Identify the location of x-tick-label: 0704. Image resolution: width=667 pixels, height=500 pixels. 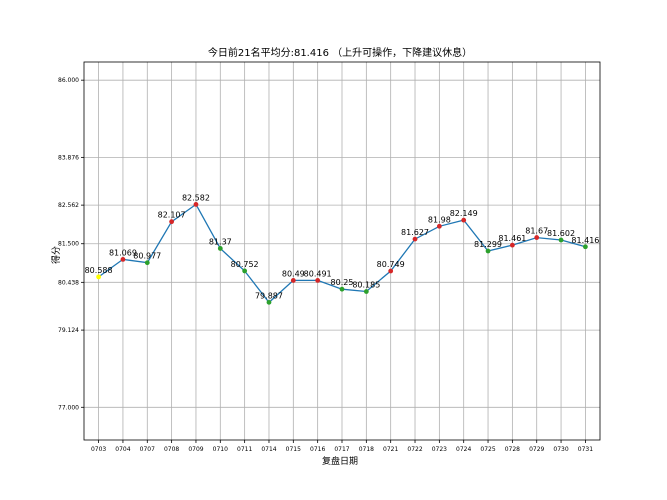
(122, 449).